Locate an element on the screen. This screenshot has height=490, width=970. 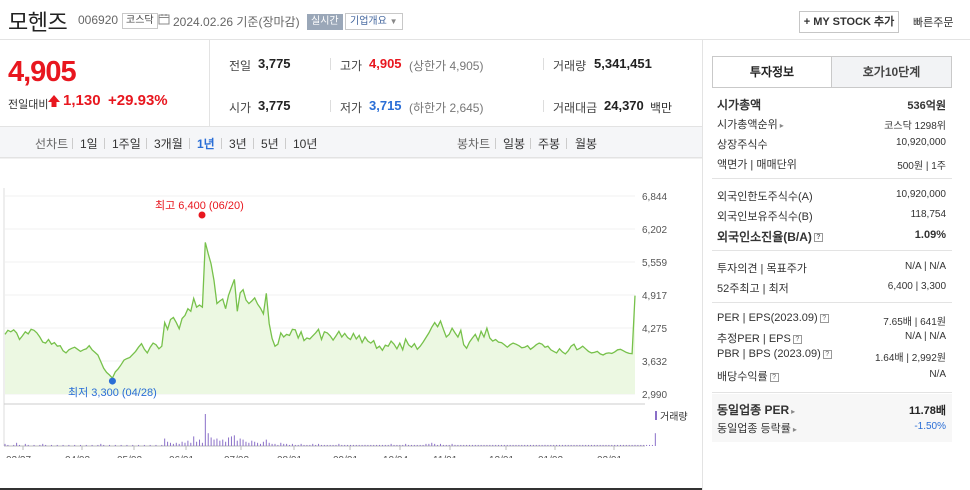
tab-1w: 1주일 is located at coordinates (126, 144).